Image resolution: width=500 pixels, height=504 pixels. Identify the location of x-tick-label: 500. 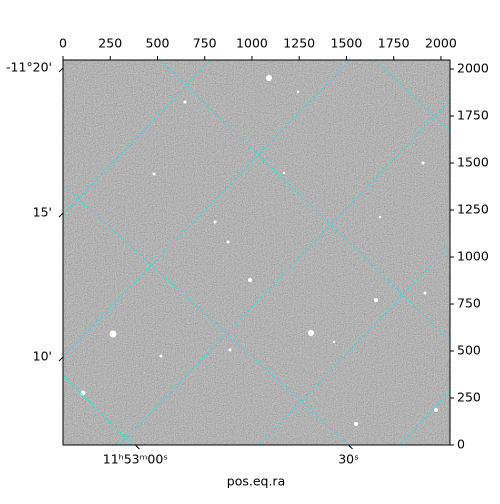
(158, 43).